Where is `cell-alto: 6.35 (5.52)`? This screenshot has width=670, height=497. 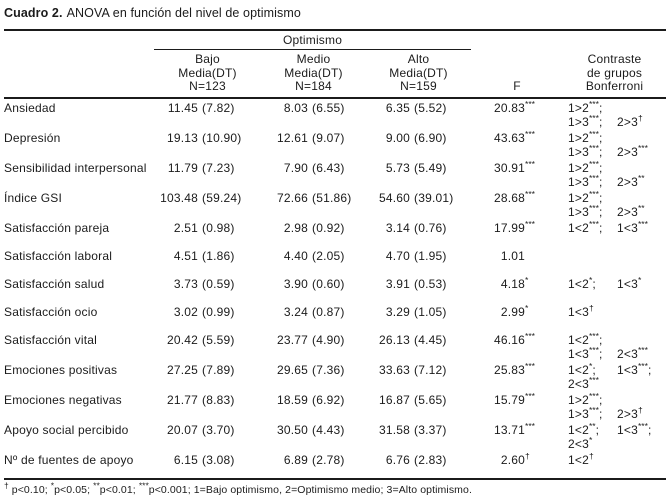 cell-alto: 6.35 (5.52) is located at coordinates (418, 113).